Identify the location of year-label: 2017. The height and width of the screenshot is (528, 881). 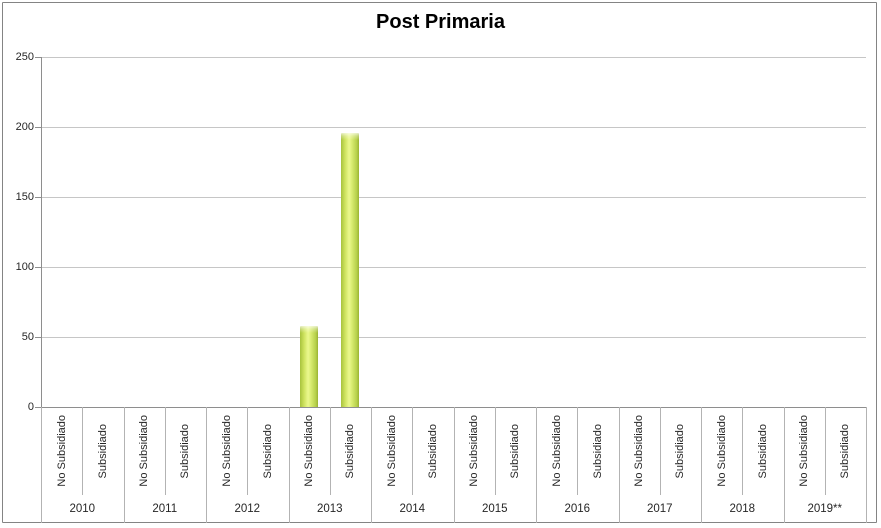
(659, 509).